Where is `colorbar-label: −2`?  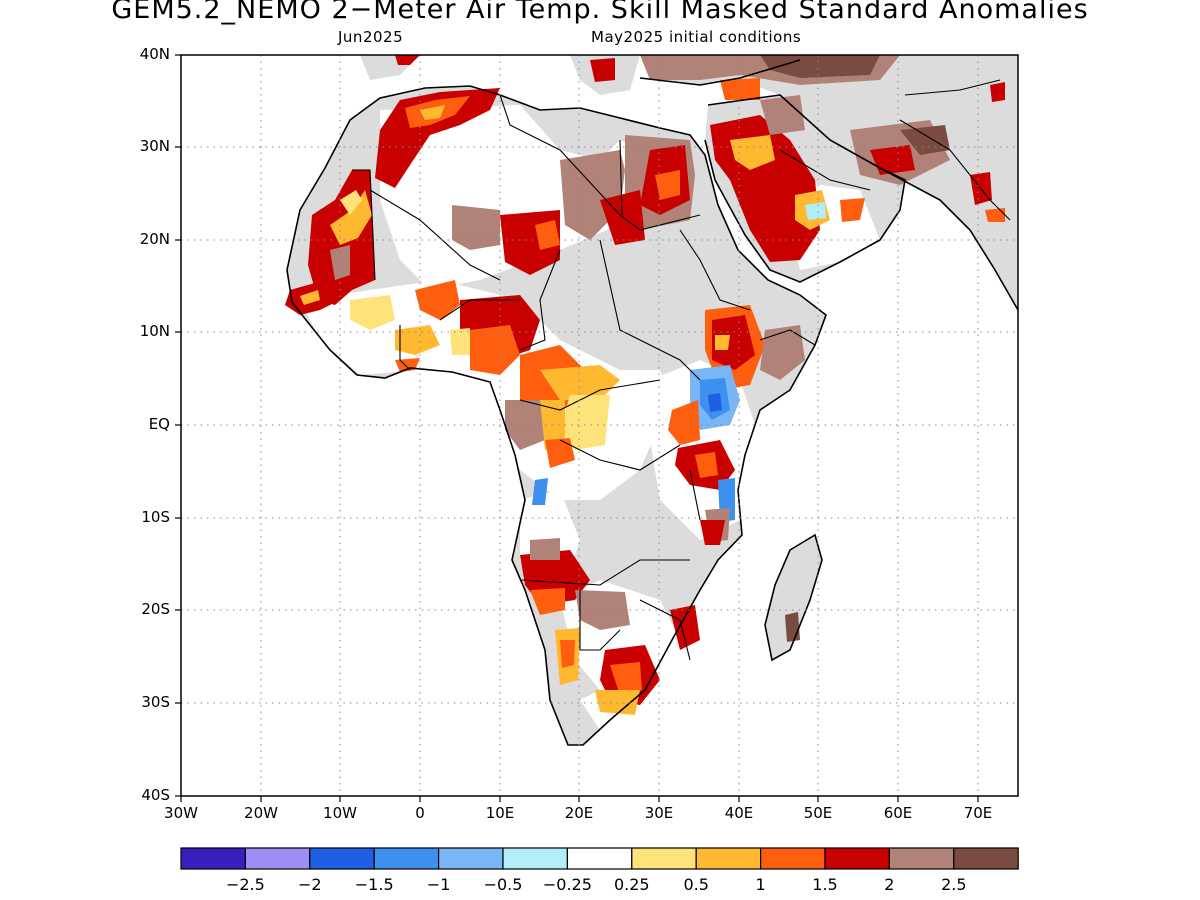 colorbar-label: −2 is located at coordinates (310, 884).